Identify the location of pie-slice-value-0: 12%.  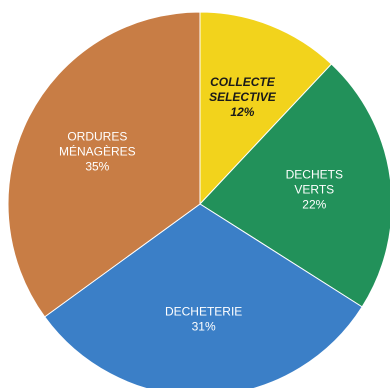
(242, 112).